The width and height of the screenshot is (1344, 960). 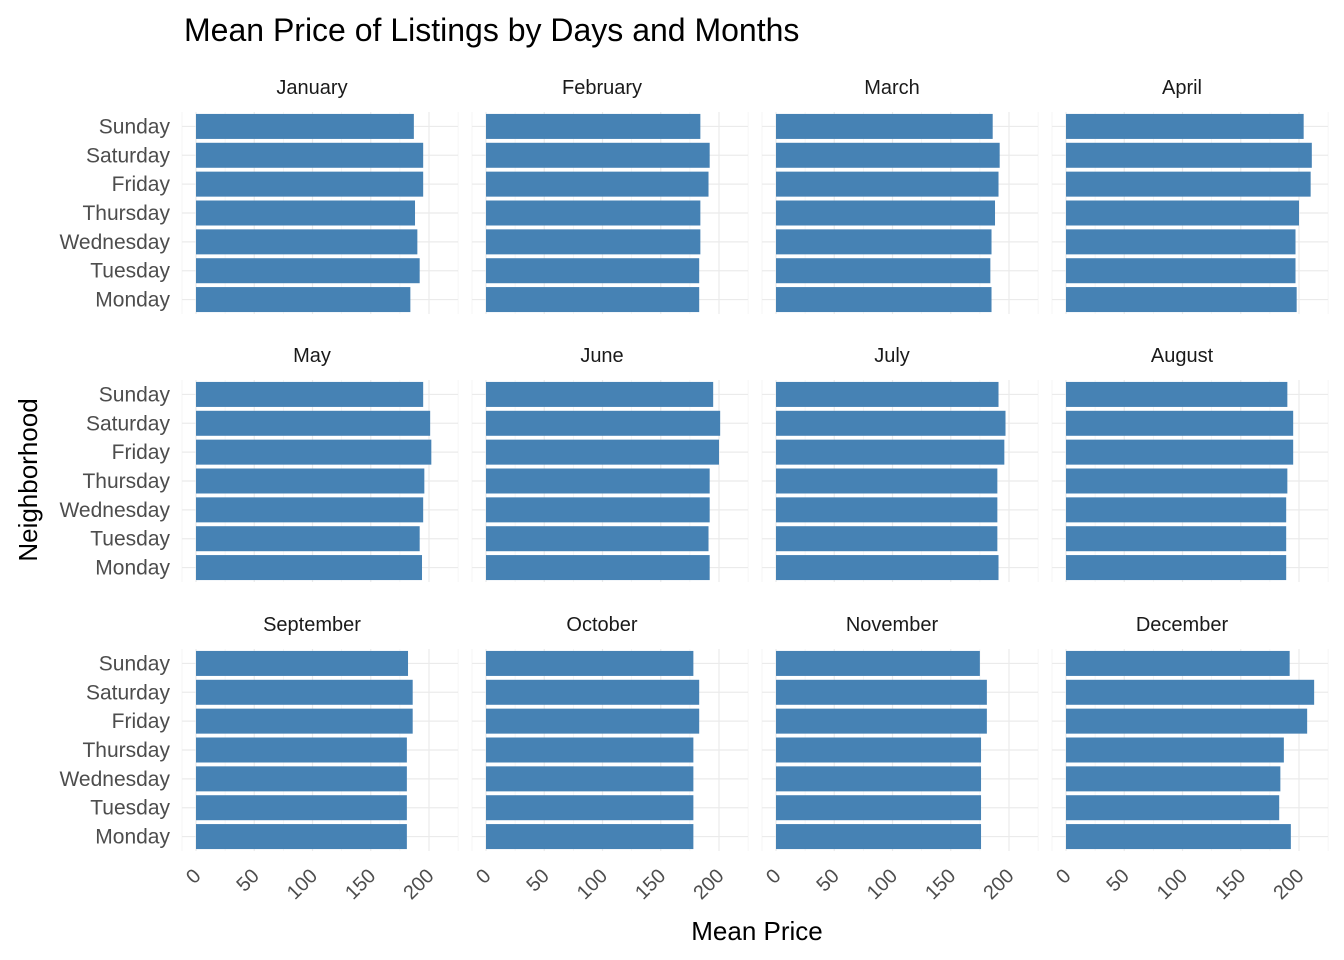 I want to click on facet-panel: November 0 50 100 150 200, so click(x=900, y=759).